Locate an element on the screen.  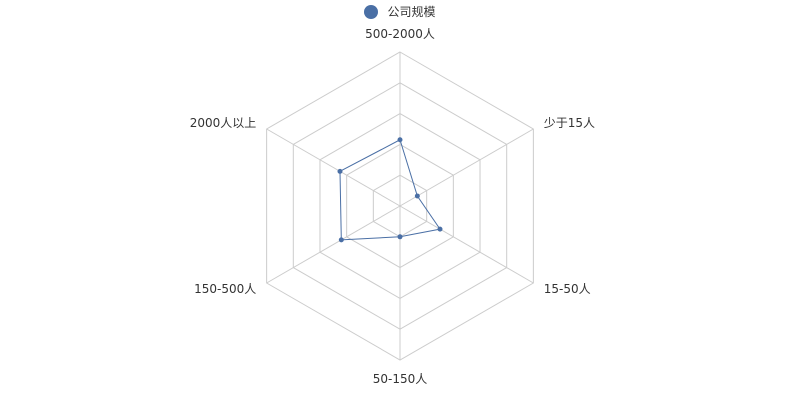
legend-marker is located at coordinates (371, 11).